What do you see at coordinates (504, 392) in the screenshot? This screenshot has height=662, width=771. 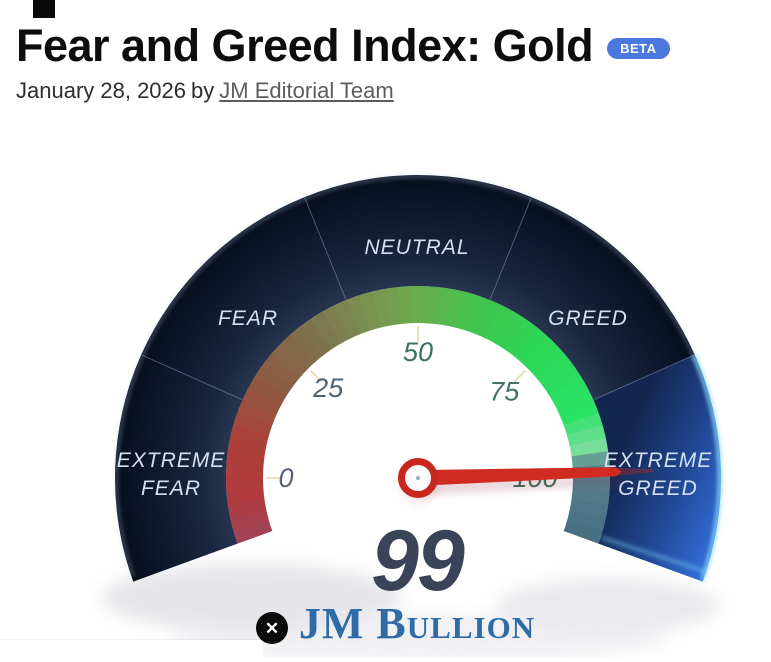 I see `tick-label-75: 75` at bounding box center [504, 392].